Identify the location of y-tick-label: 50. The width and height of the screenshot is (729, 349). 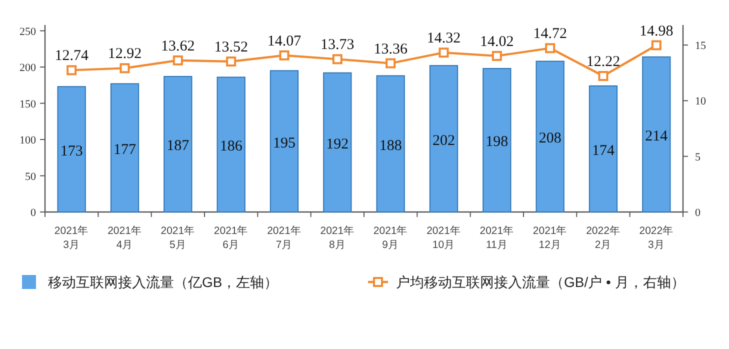
(30, 176).